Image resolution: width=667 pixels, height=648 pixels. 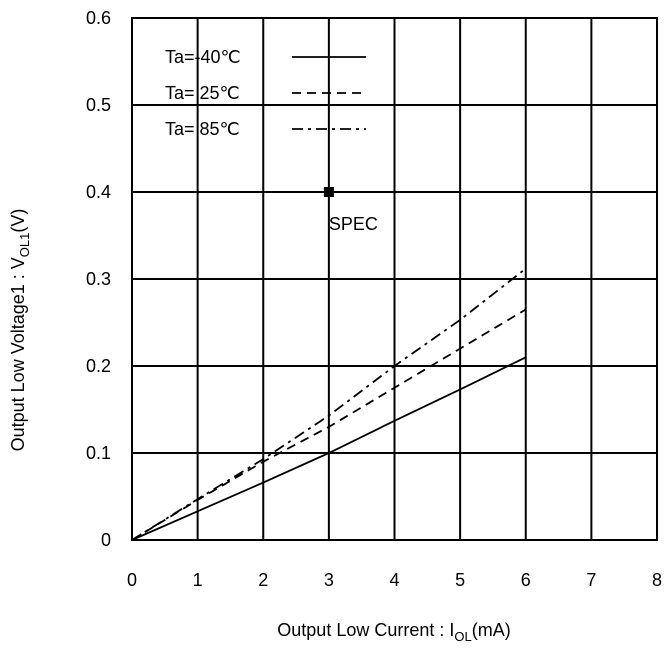 I want to click on y-tick-label: 0, so click(x=106, y=540).